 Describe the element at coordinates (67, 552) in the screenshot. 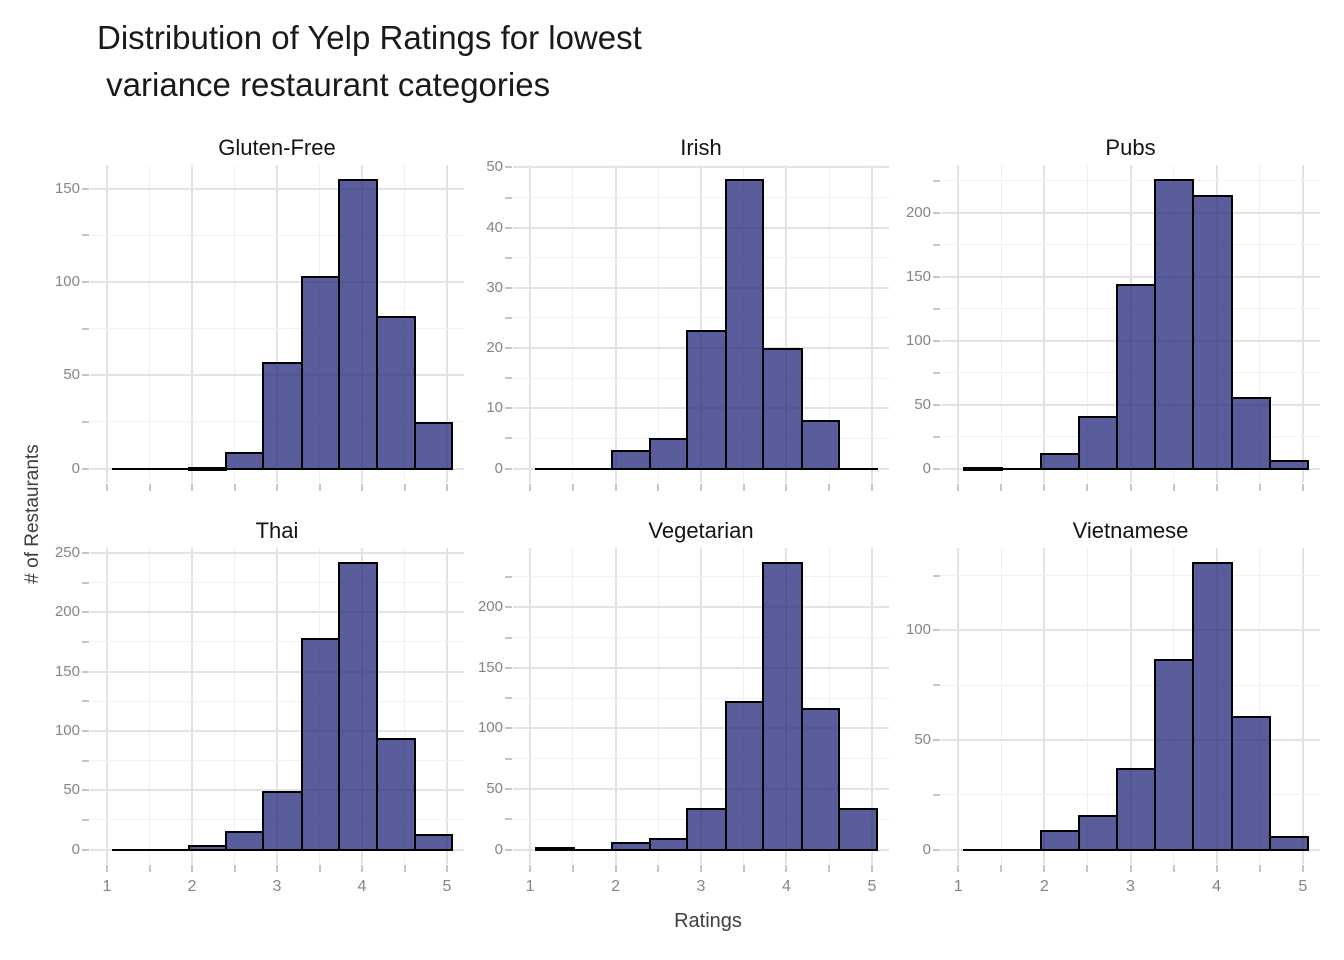

I see `y-tick-label: 250` at that location.